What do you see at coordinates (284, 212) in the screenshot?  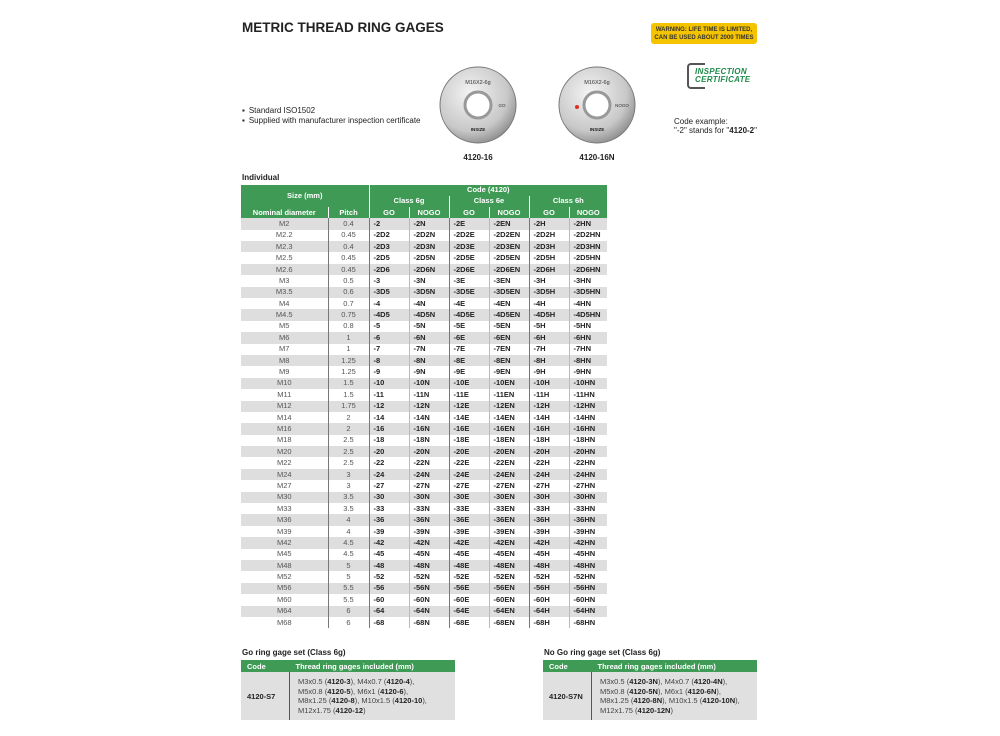 I see `header-nominal: Nominal diameter` at bounding box center [284, 212].